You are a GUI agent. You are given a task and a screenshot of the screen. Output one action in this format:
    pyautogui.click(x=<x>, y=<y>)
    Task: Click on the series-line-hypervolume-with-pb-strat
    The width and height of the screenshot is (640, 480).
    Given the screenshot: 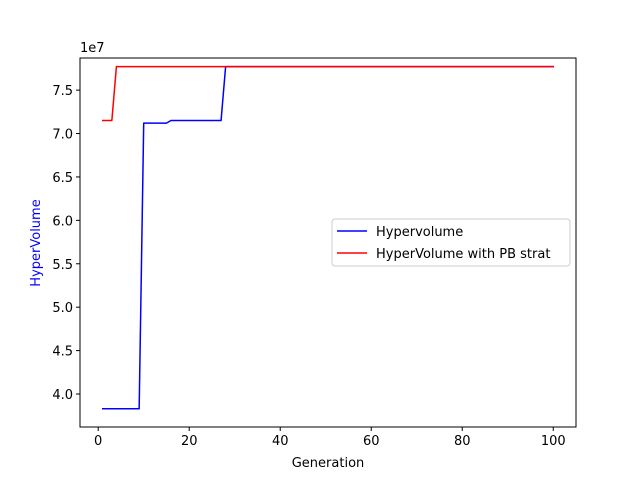 What is the action you would take?
    pyautogui.click(x=328, y=93)
    